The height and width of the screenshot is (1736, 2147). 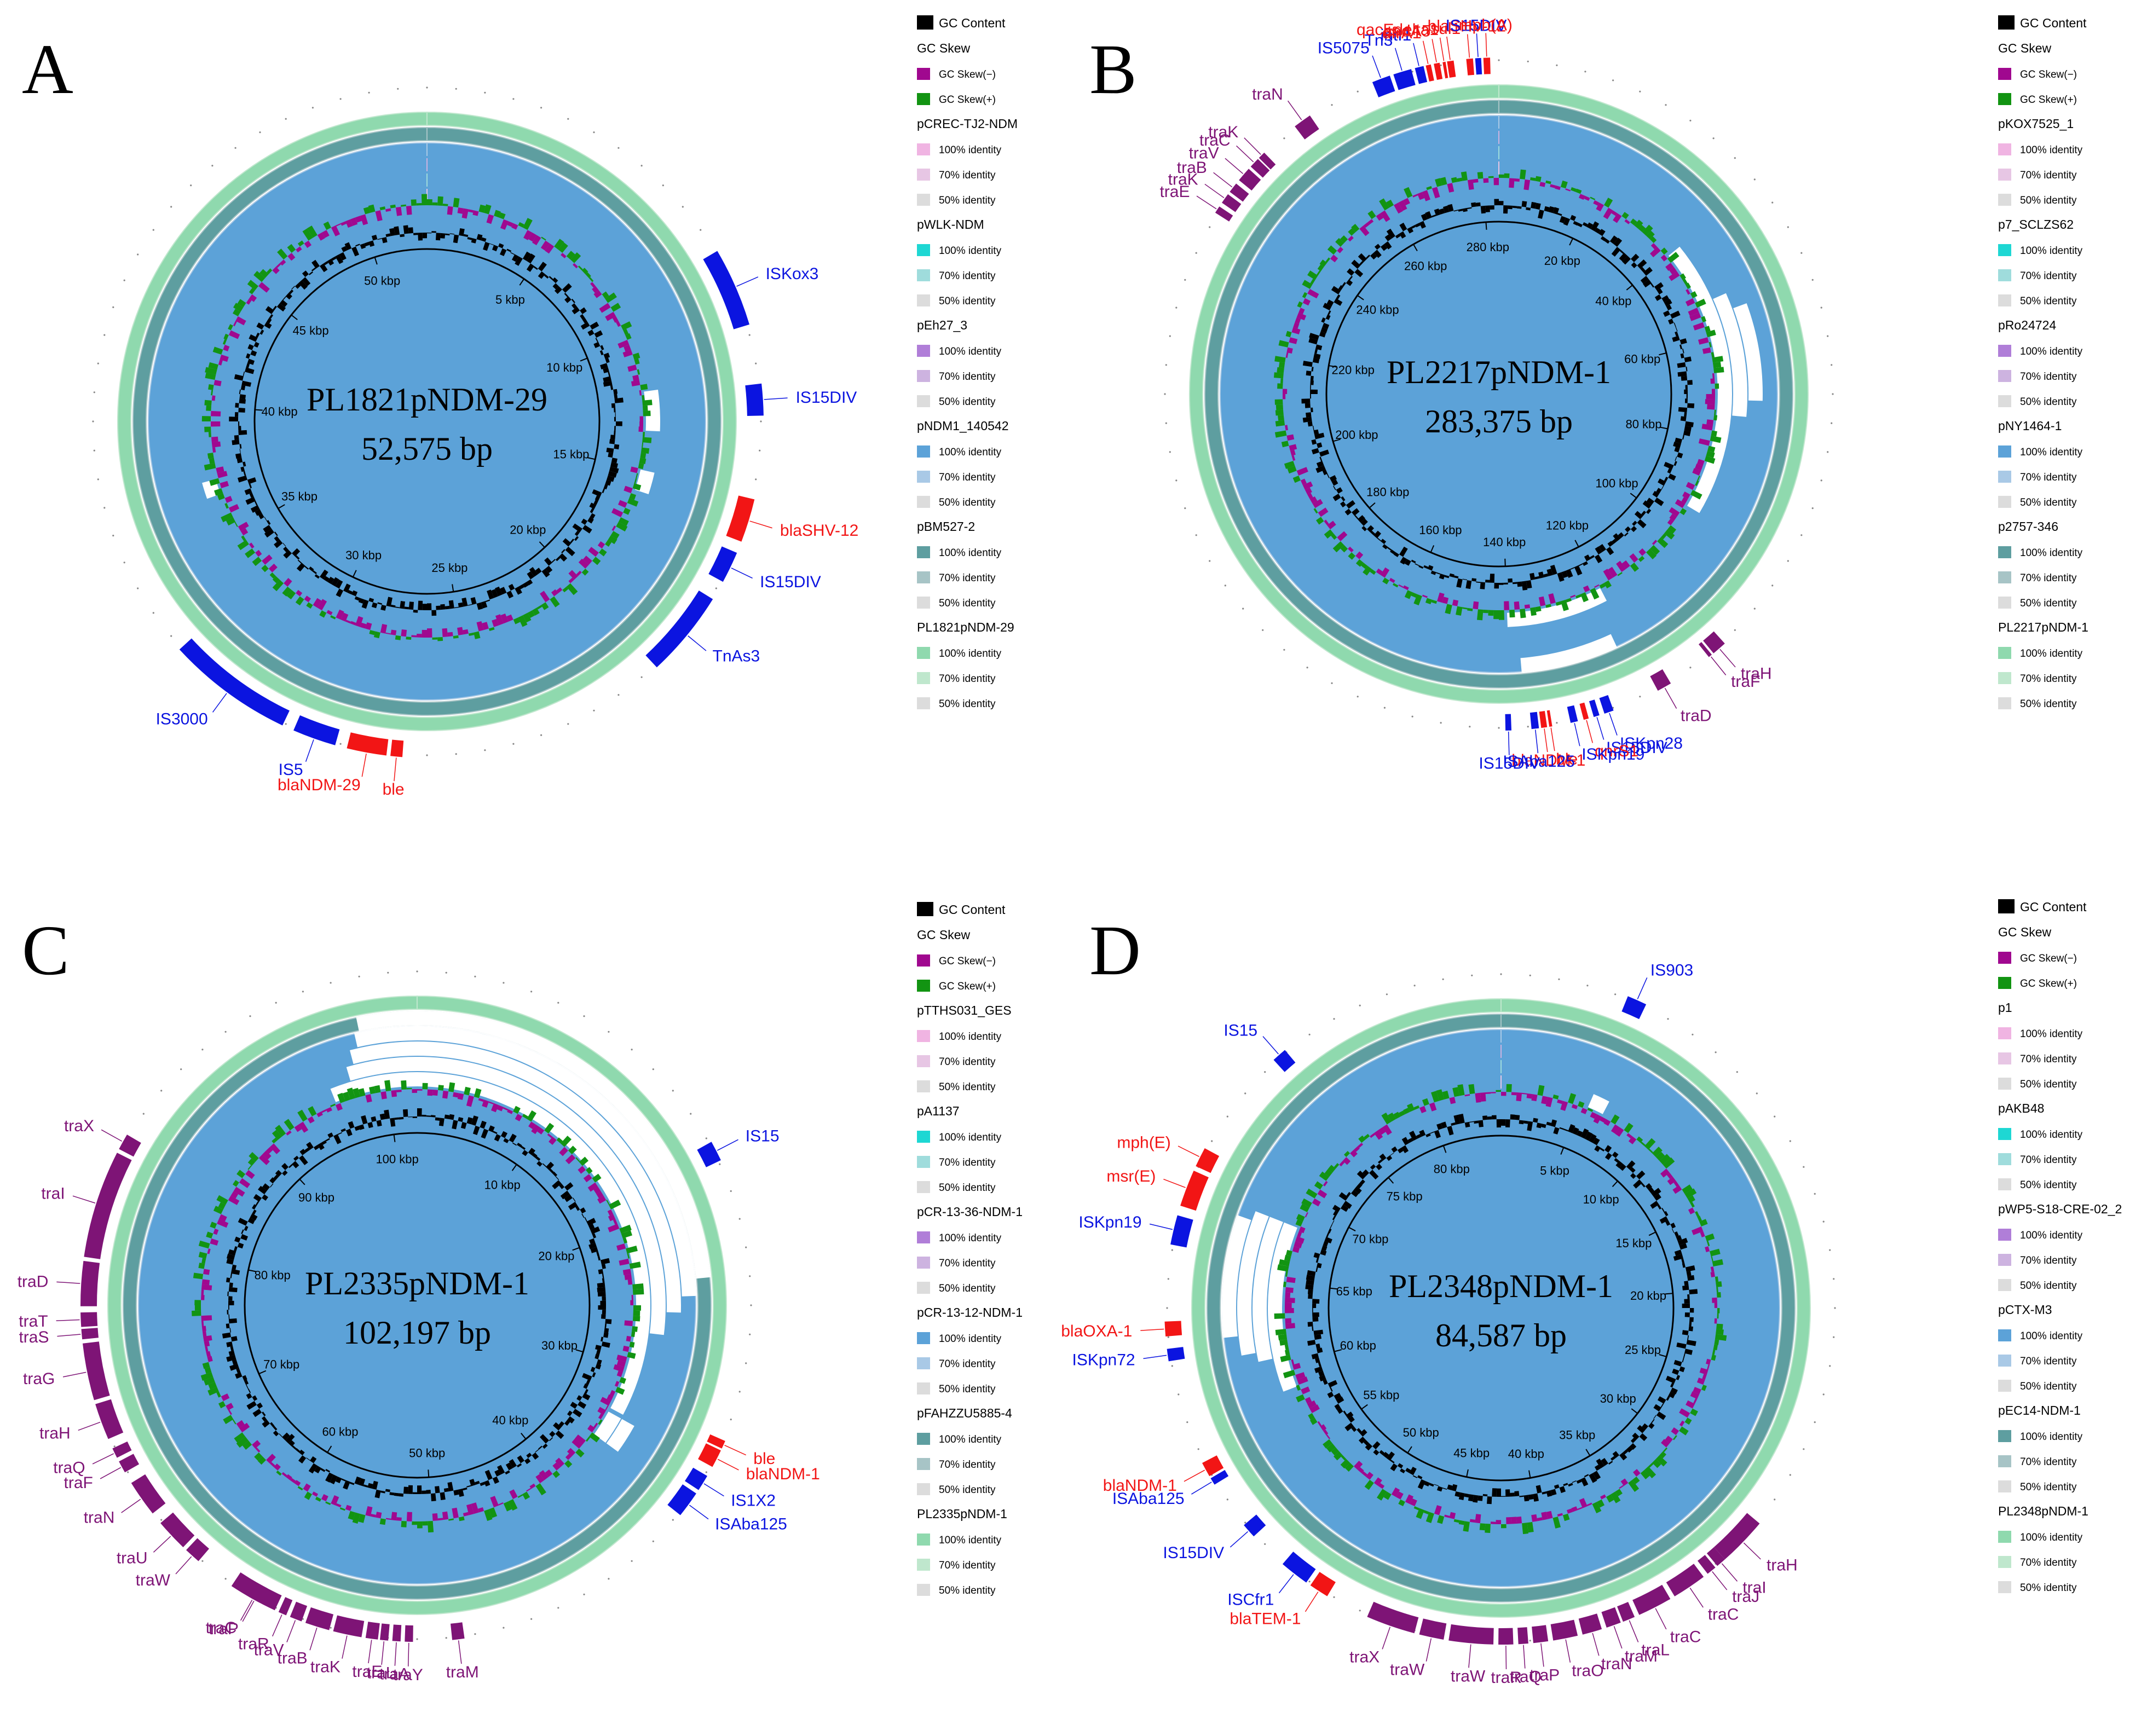 I want to click on tick-label: 30 kbp, so click(x=1618, y=1398).